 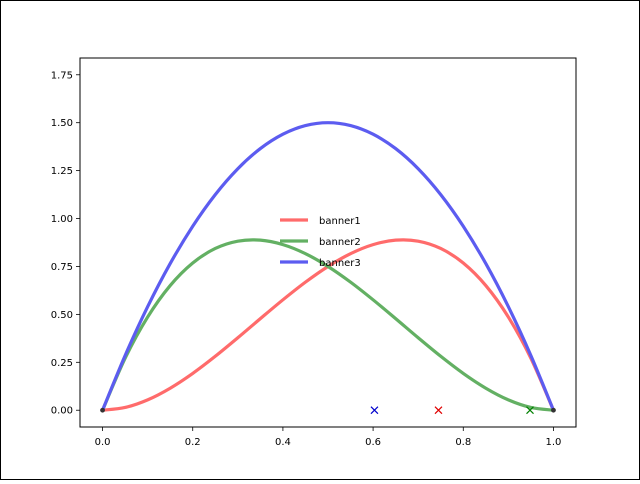 I want to click on legend-label-banner1: banner1, so click(x=340, y=221).